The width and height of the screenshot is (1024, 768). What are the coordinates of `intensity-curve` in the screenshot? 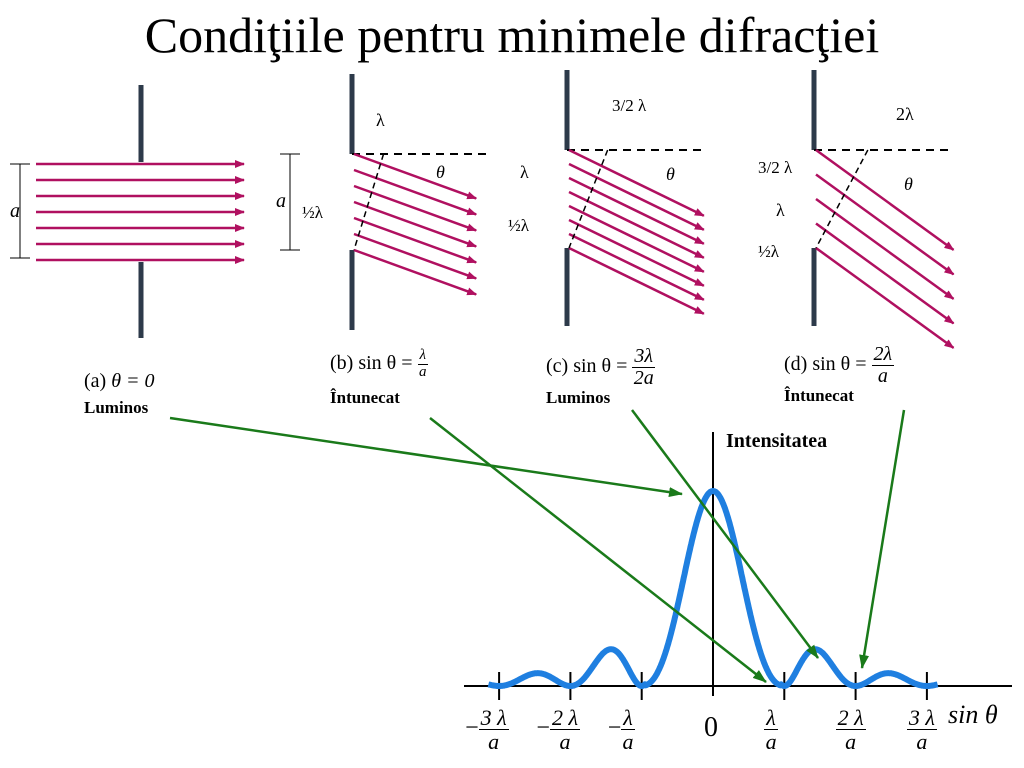 It's located at (713, 588).